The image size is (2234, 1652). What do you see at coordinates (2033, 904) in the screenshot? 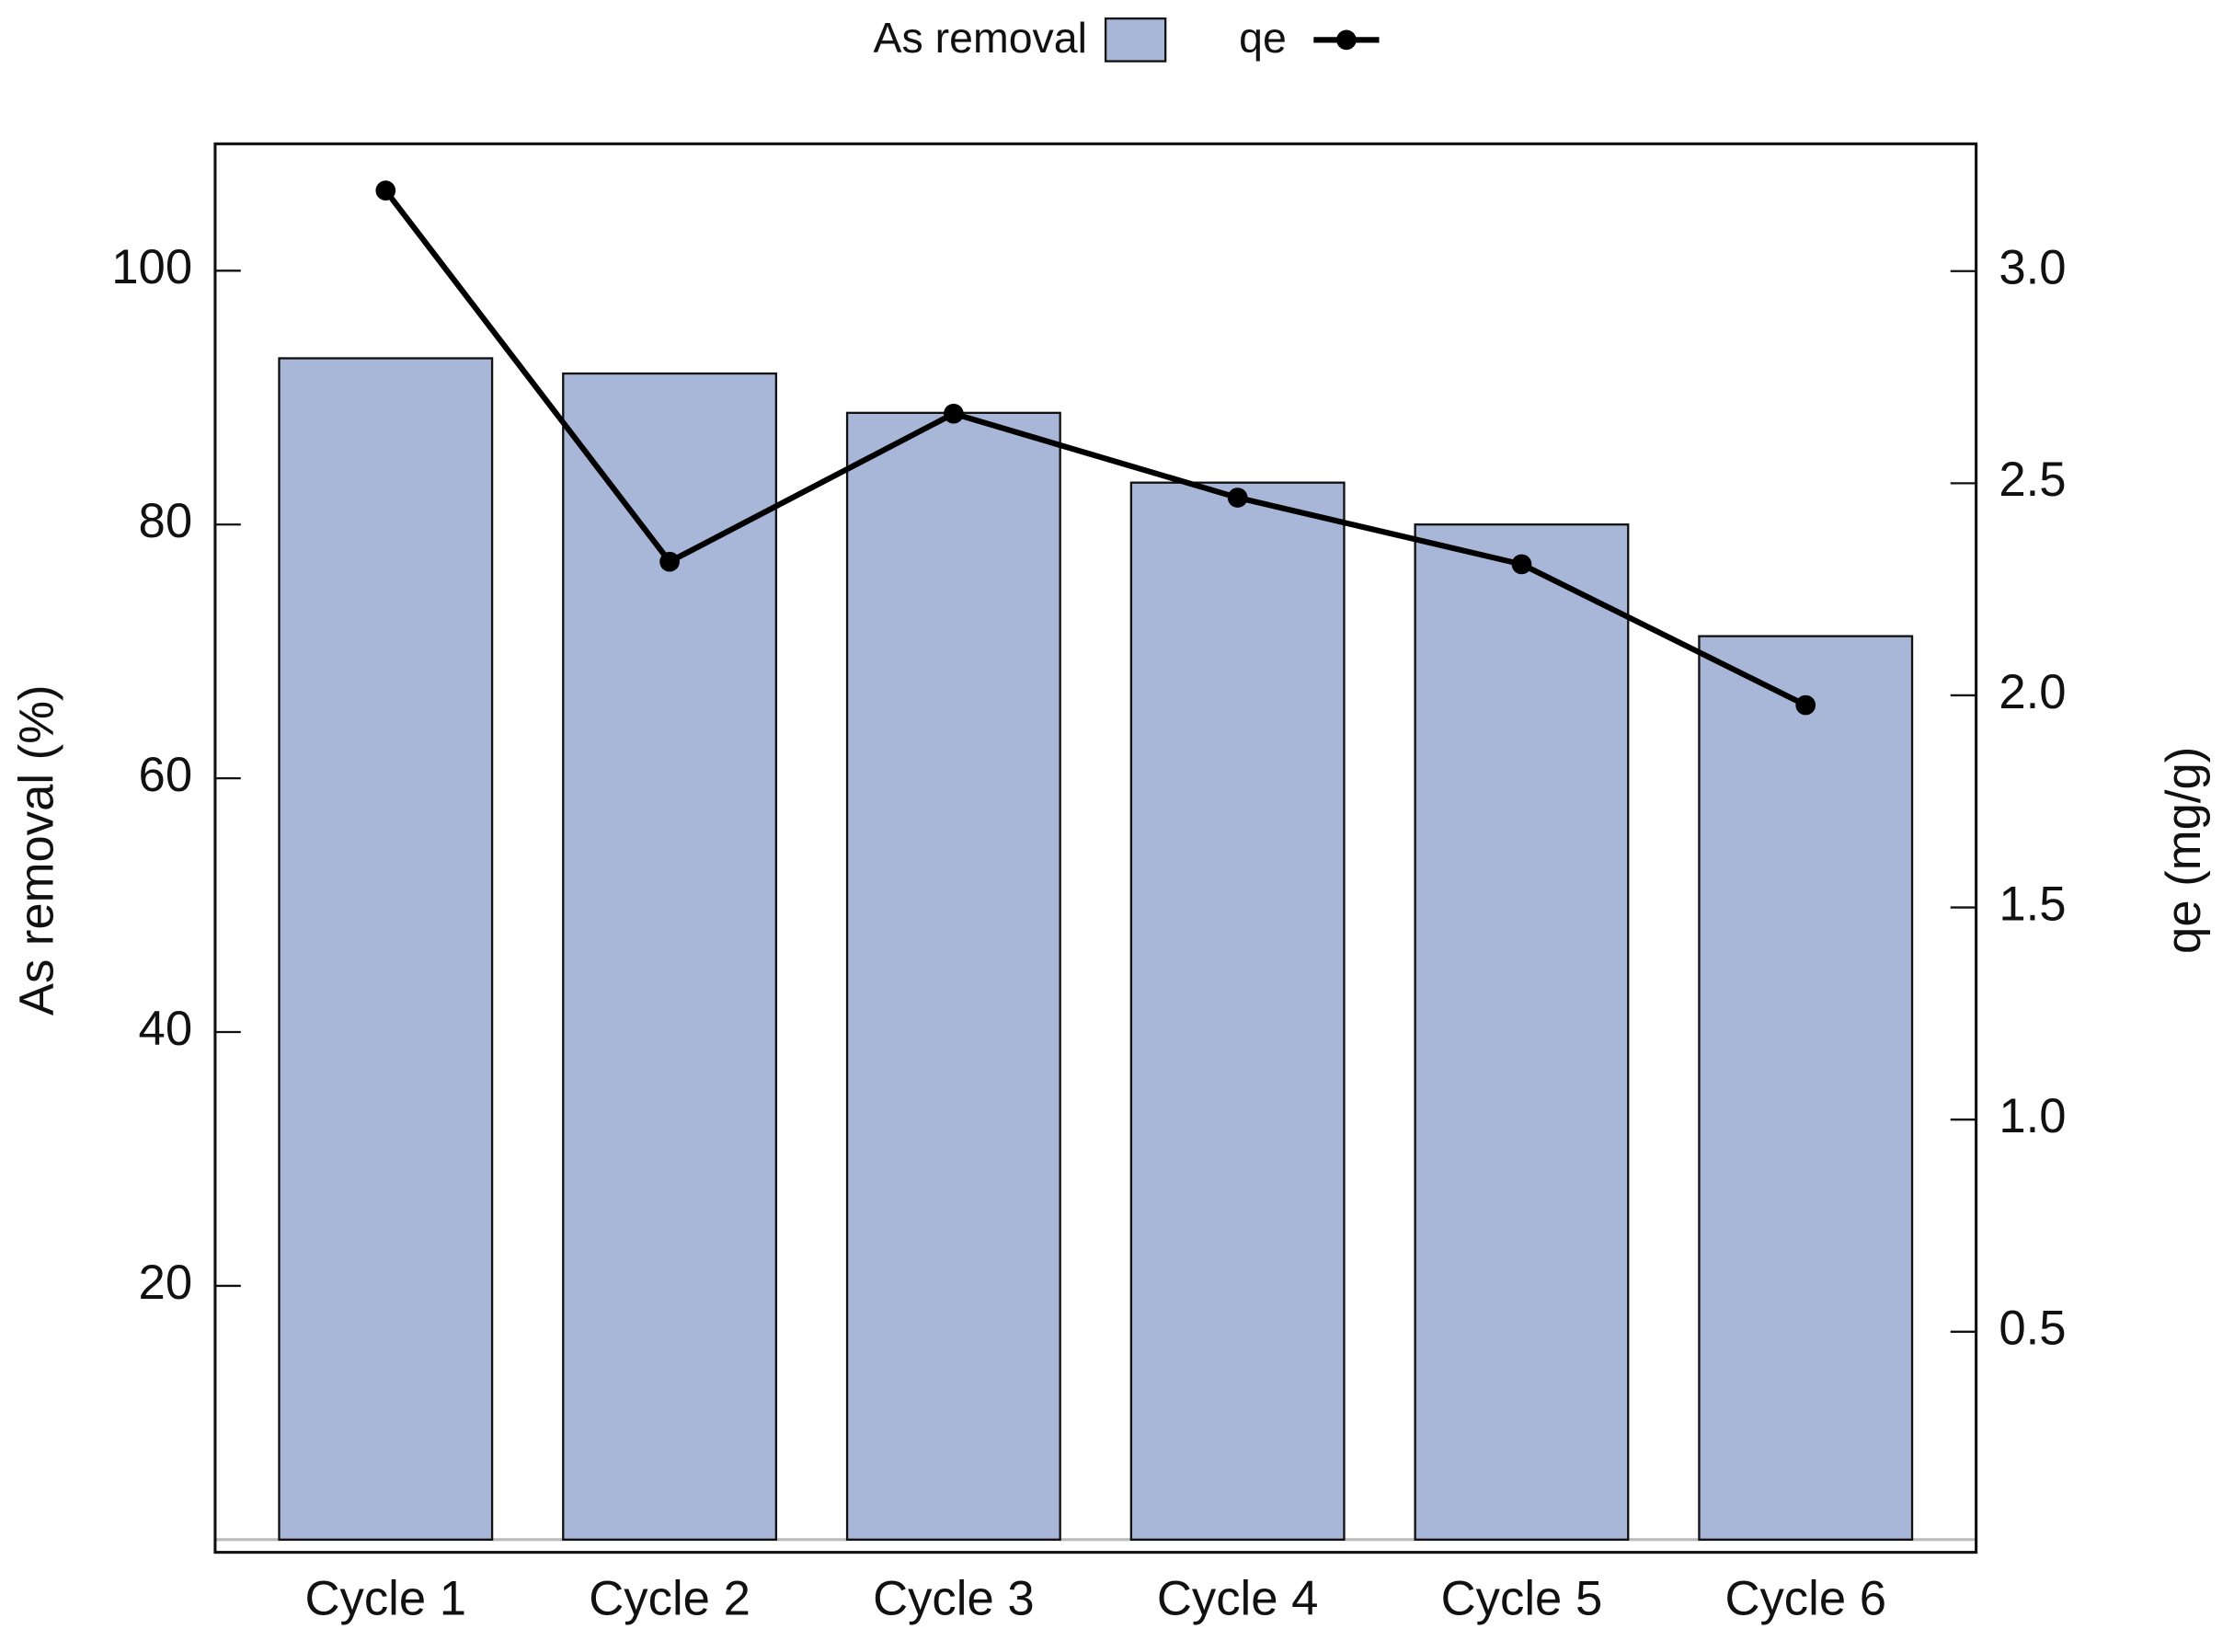
I see `y2-tick-label: 1.5` at bounding box center [2033, 904].